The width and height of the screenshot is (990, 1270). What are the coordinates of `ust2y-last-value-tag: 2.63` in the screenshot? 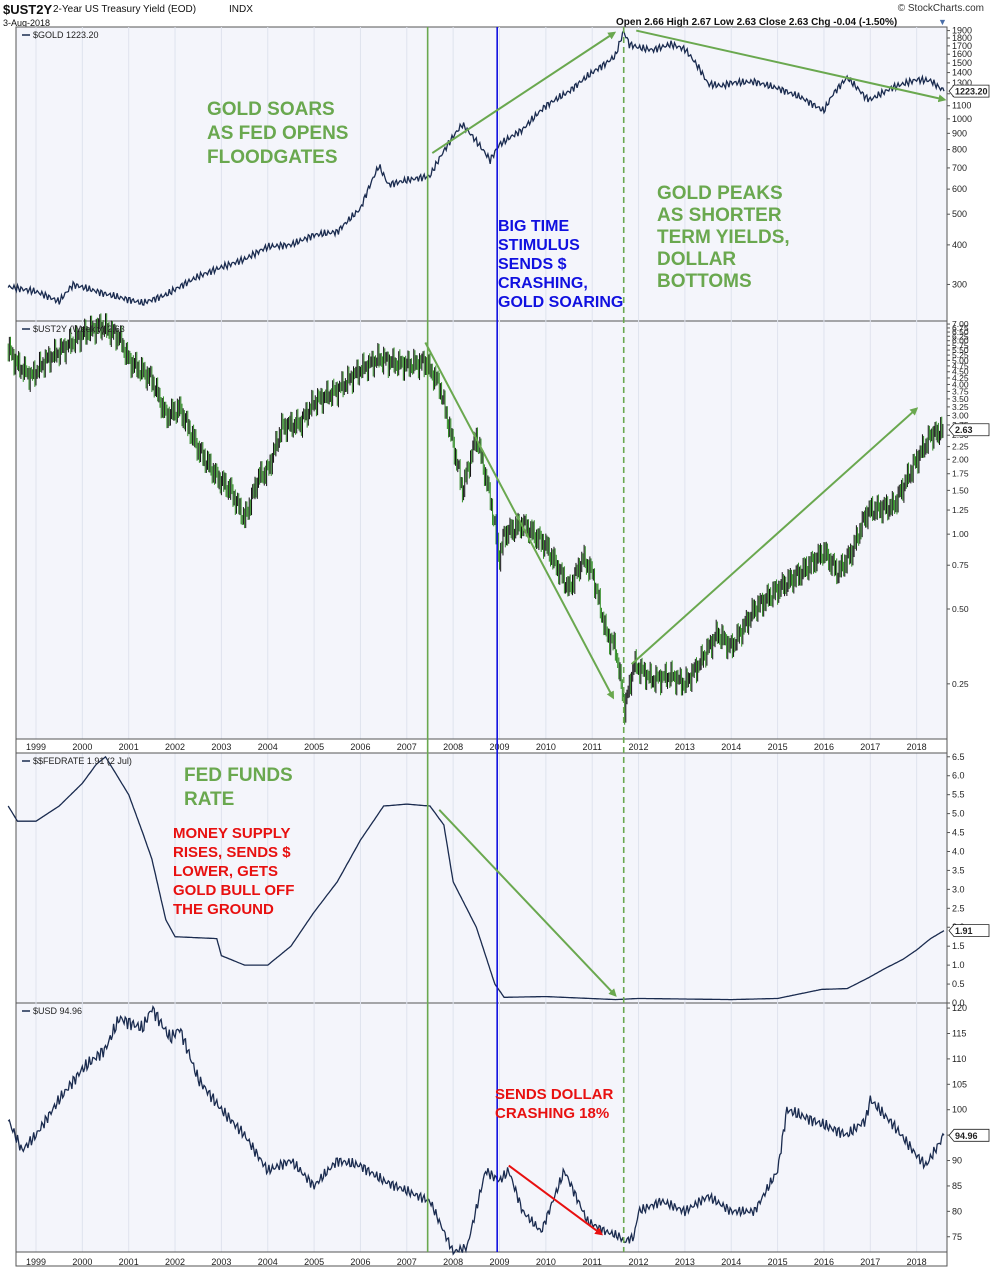 It's located at (969, 430).